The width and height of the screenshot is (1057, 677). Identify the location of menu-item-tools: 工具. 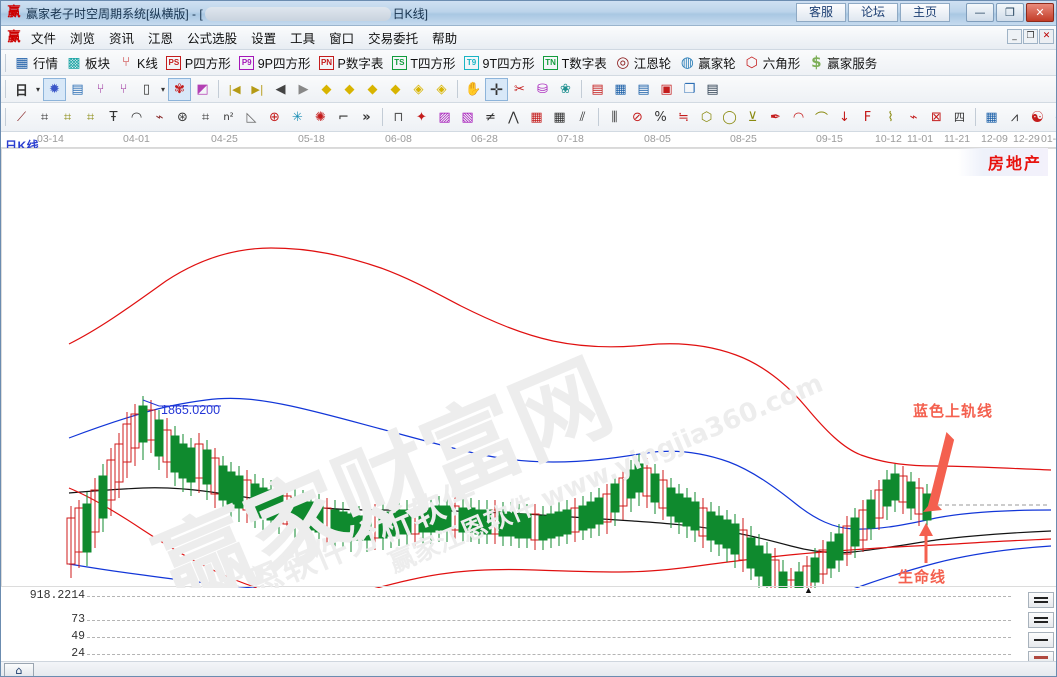
(303, 39).